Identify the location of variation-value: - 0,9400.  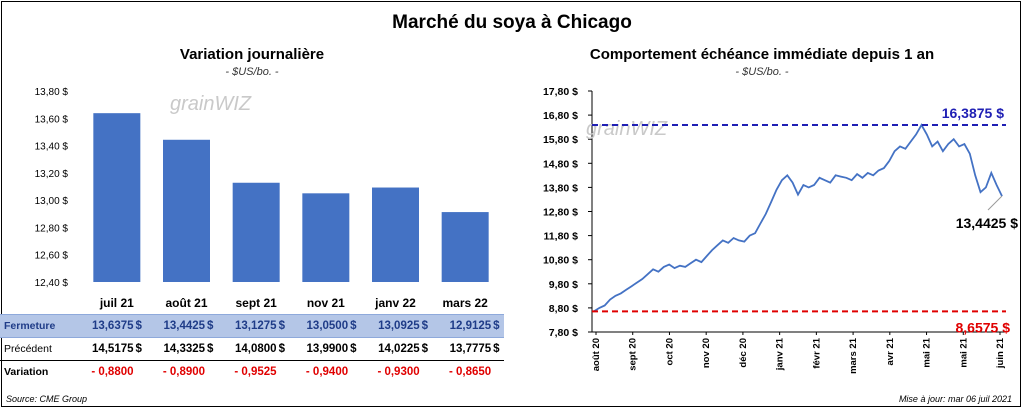
(327, 372).